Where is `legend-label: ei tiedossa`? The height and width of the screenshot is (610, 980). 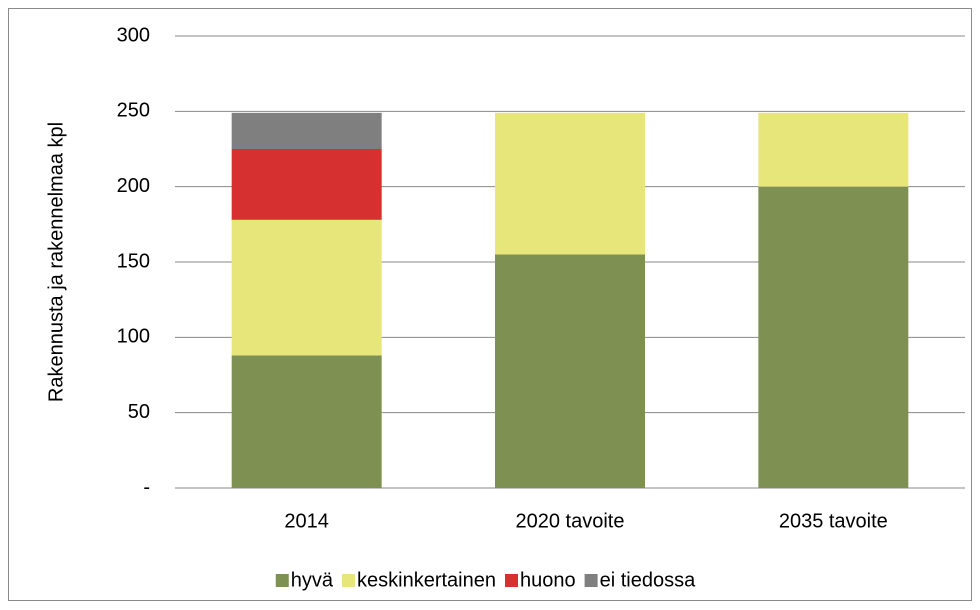 legend-label: ei tiedossa is located at coordinates (648, 580).